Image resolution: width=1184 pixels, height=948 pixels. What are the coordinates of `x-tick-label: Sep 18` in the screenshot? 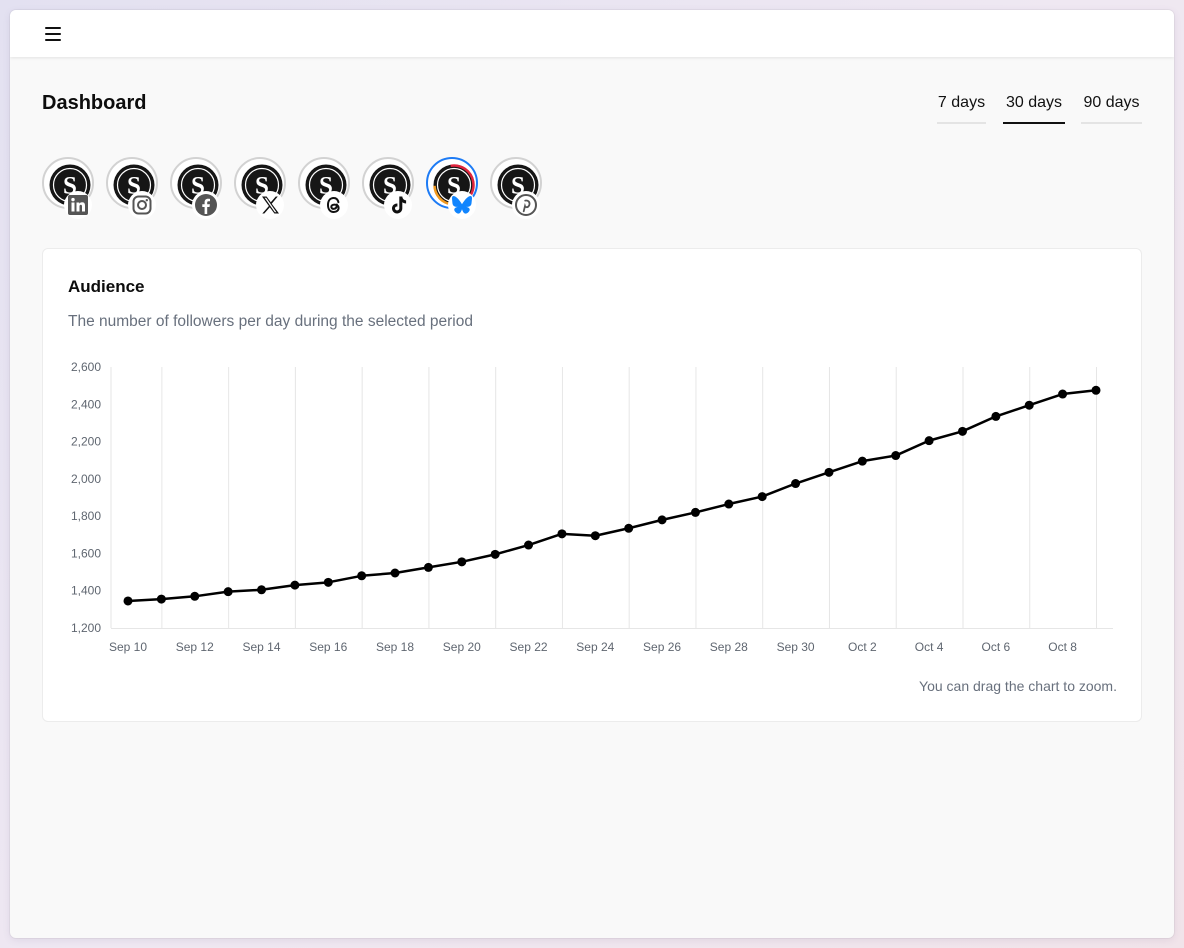 It's located at (395, 647).